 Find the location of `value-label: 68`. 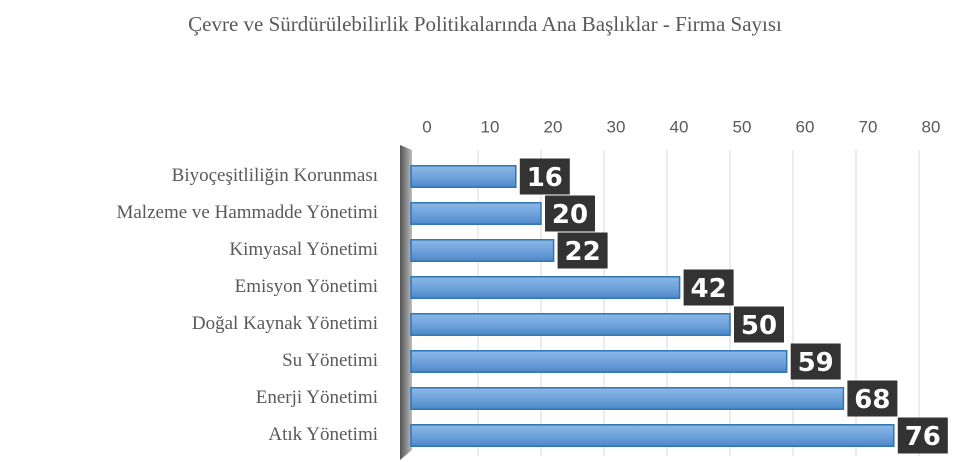

value-label: 68 is located at coordinates (872, 400).